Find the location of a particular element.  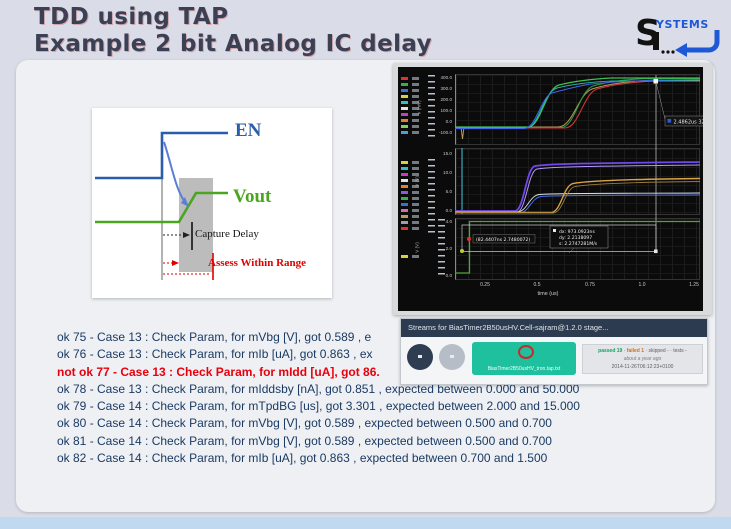

systems-logo-icon: S YSTEMS is located at coordinates (677, 35).